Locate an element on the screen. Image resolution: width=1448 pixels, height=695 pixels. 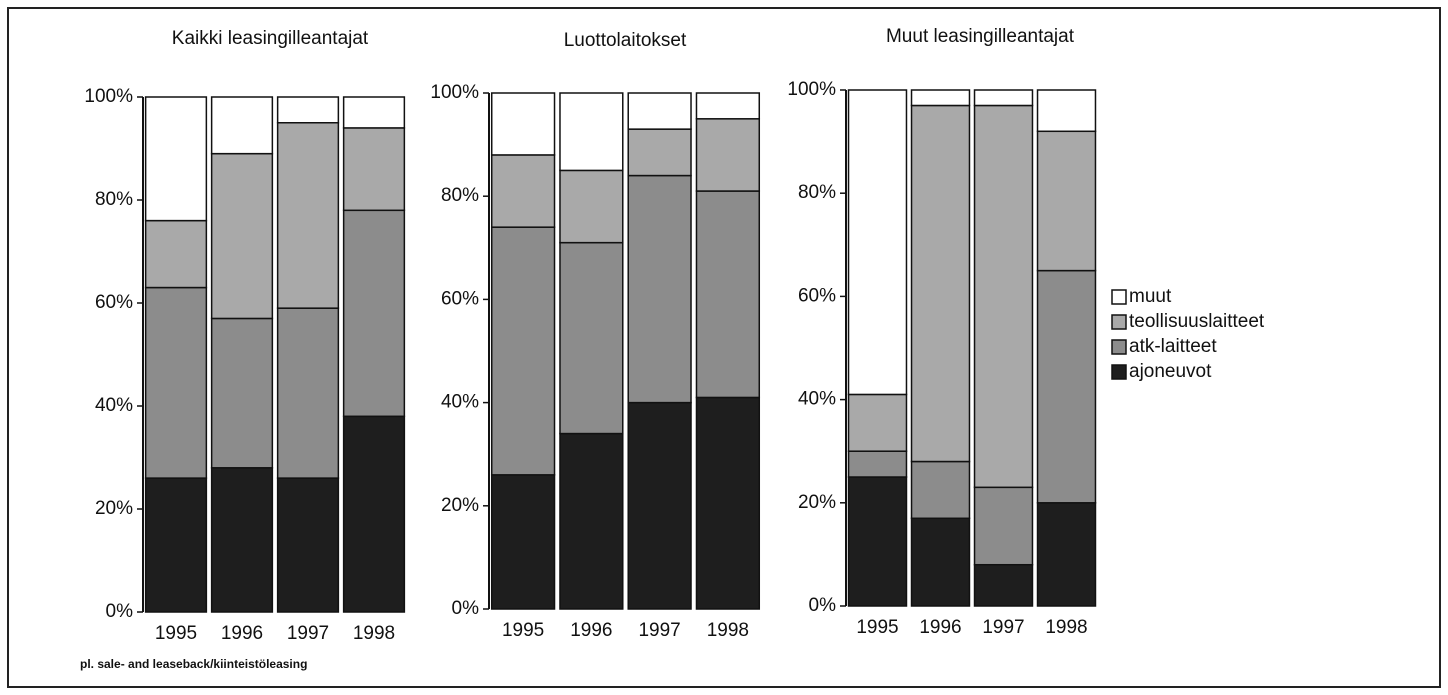
legend-label: teollisuuslaitteet is located at coordinates (1197, 321).